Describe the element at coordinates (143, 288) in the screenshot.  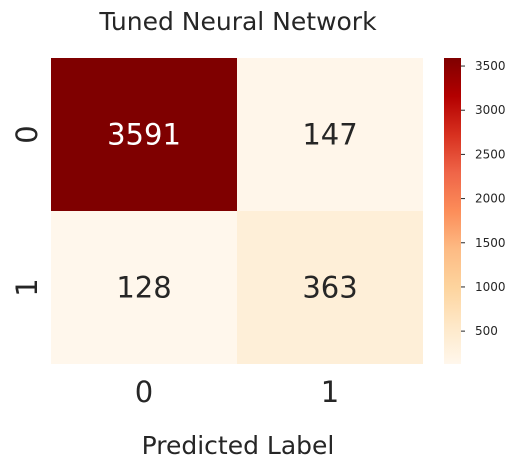
I see `heatmap-value-1-0: 128` at that location.